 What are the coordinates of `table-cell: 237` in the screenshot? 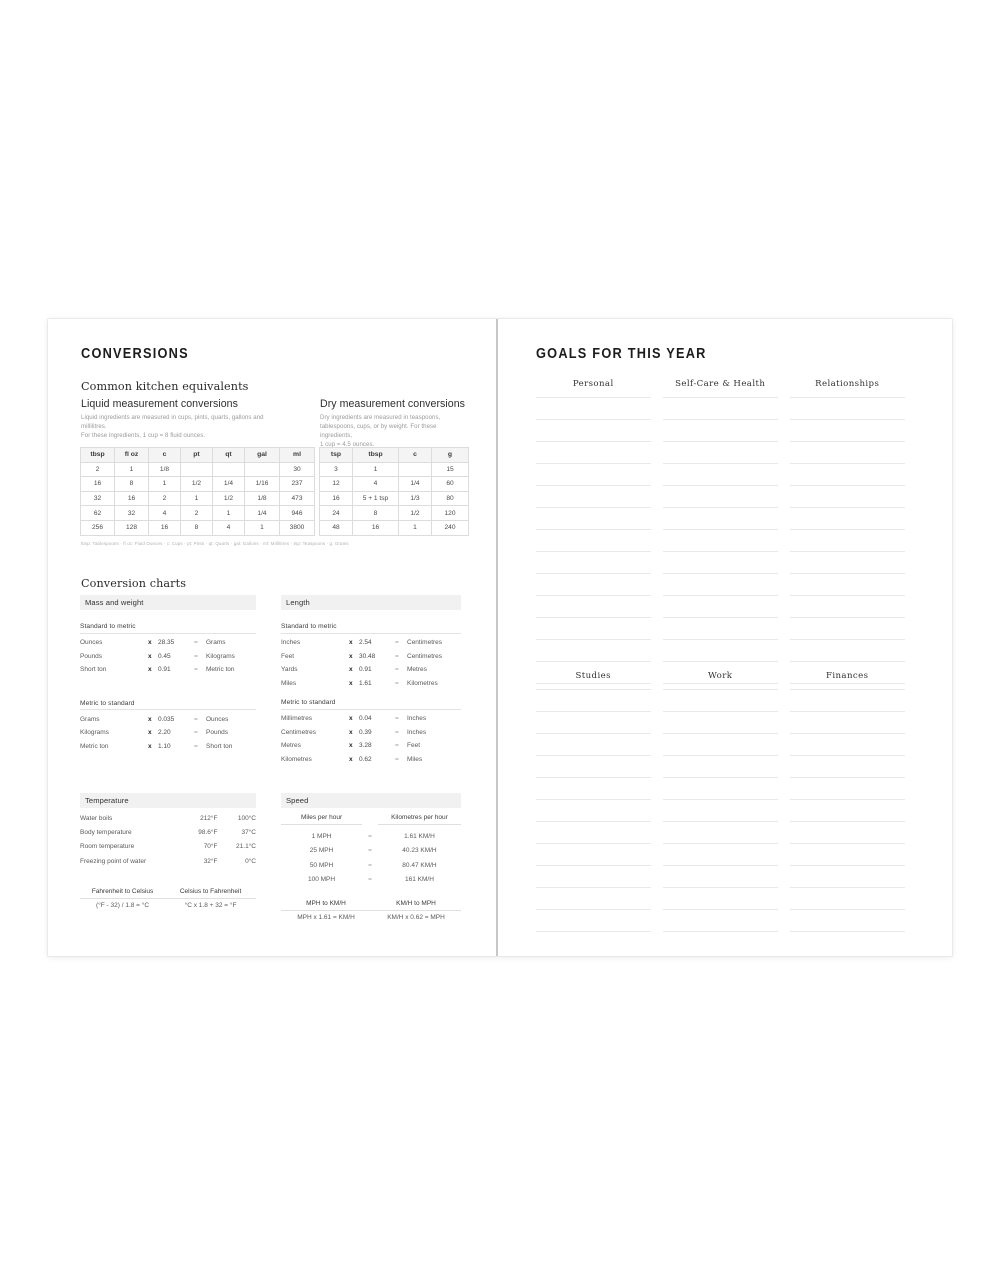 It's located at (297, 484).